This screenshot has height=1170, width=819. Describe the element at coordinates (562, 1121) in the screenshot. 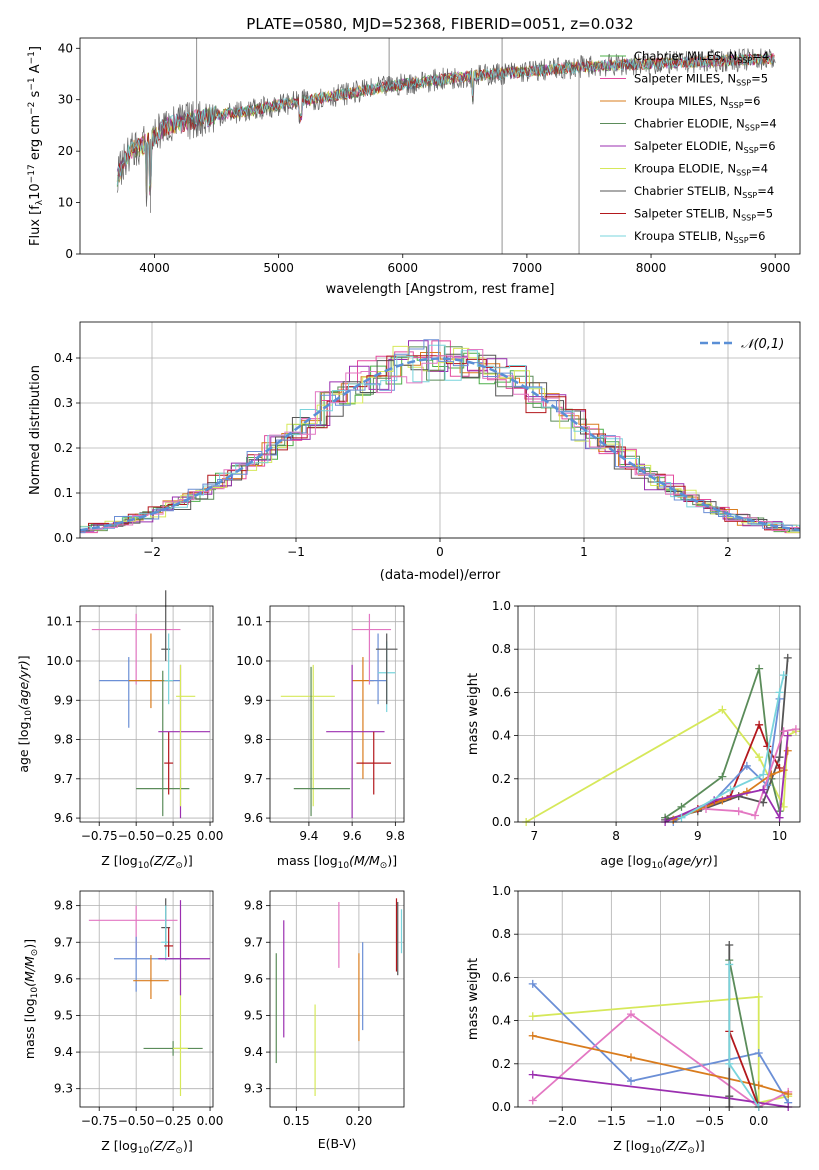

I see `x-tick-label: −2.0` at that location.